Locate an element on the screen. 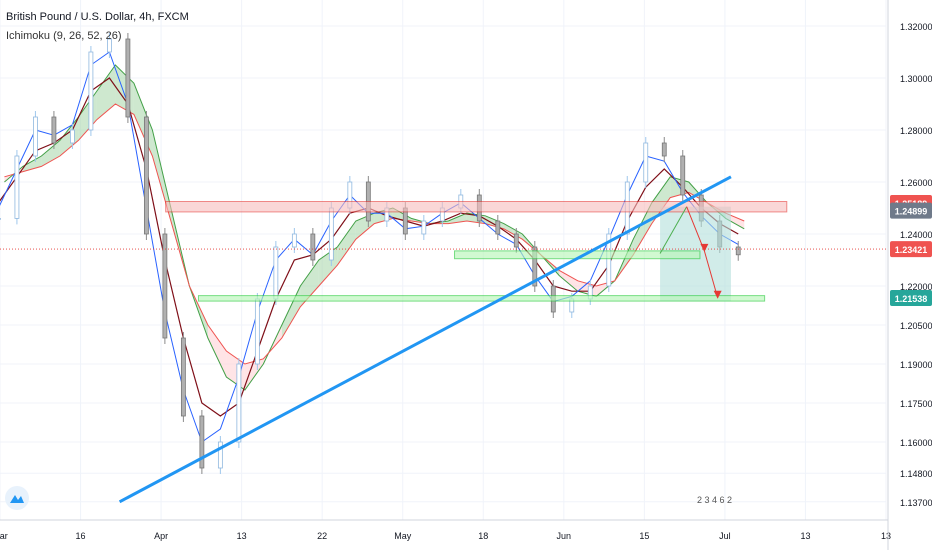 Image resolution: width=932 pixels, height=555 pixels. x-tick-label: Mar is located at coordinates (4, 536).